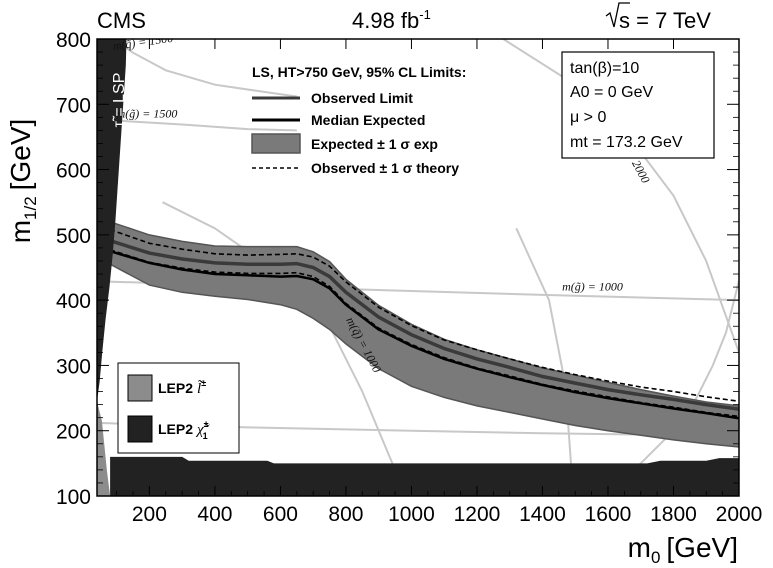 The image size is (773, 568). What do you see at coordinates (184, 430) in the screenshot?
I see `lep-chargino-label: LEP2 χ̃± 1` at bounding box center [184, 430].